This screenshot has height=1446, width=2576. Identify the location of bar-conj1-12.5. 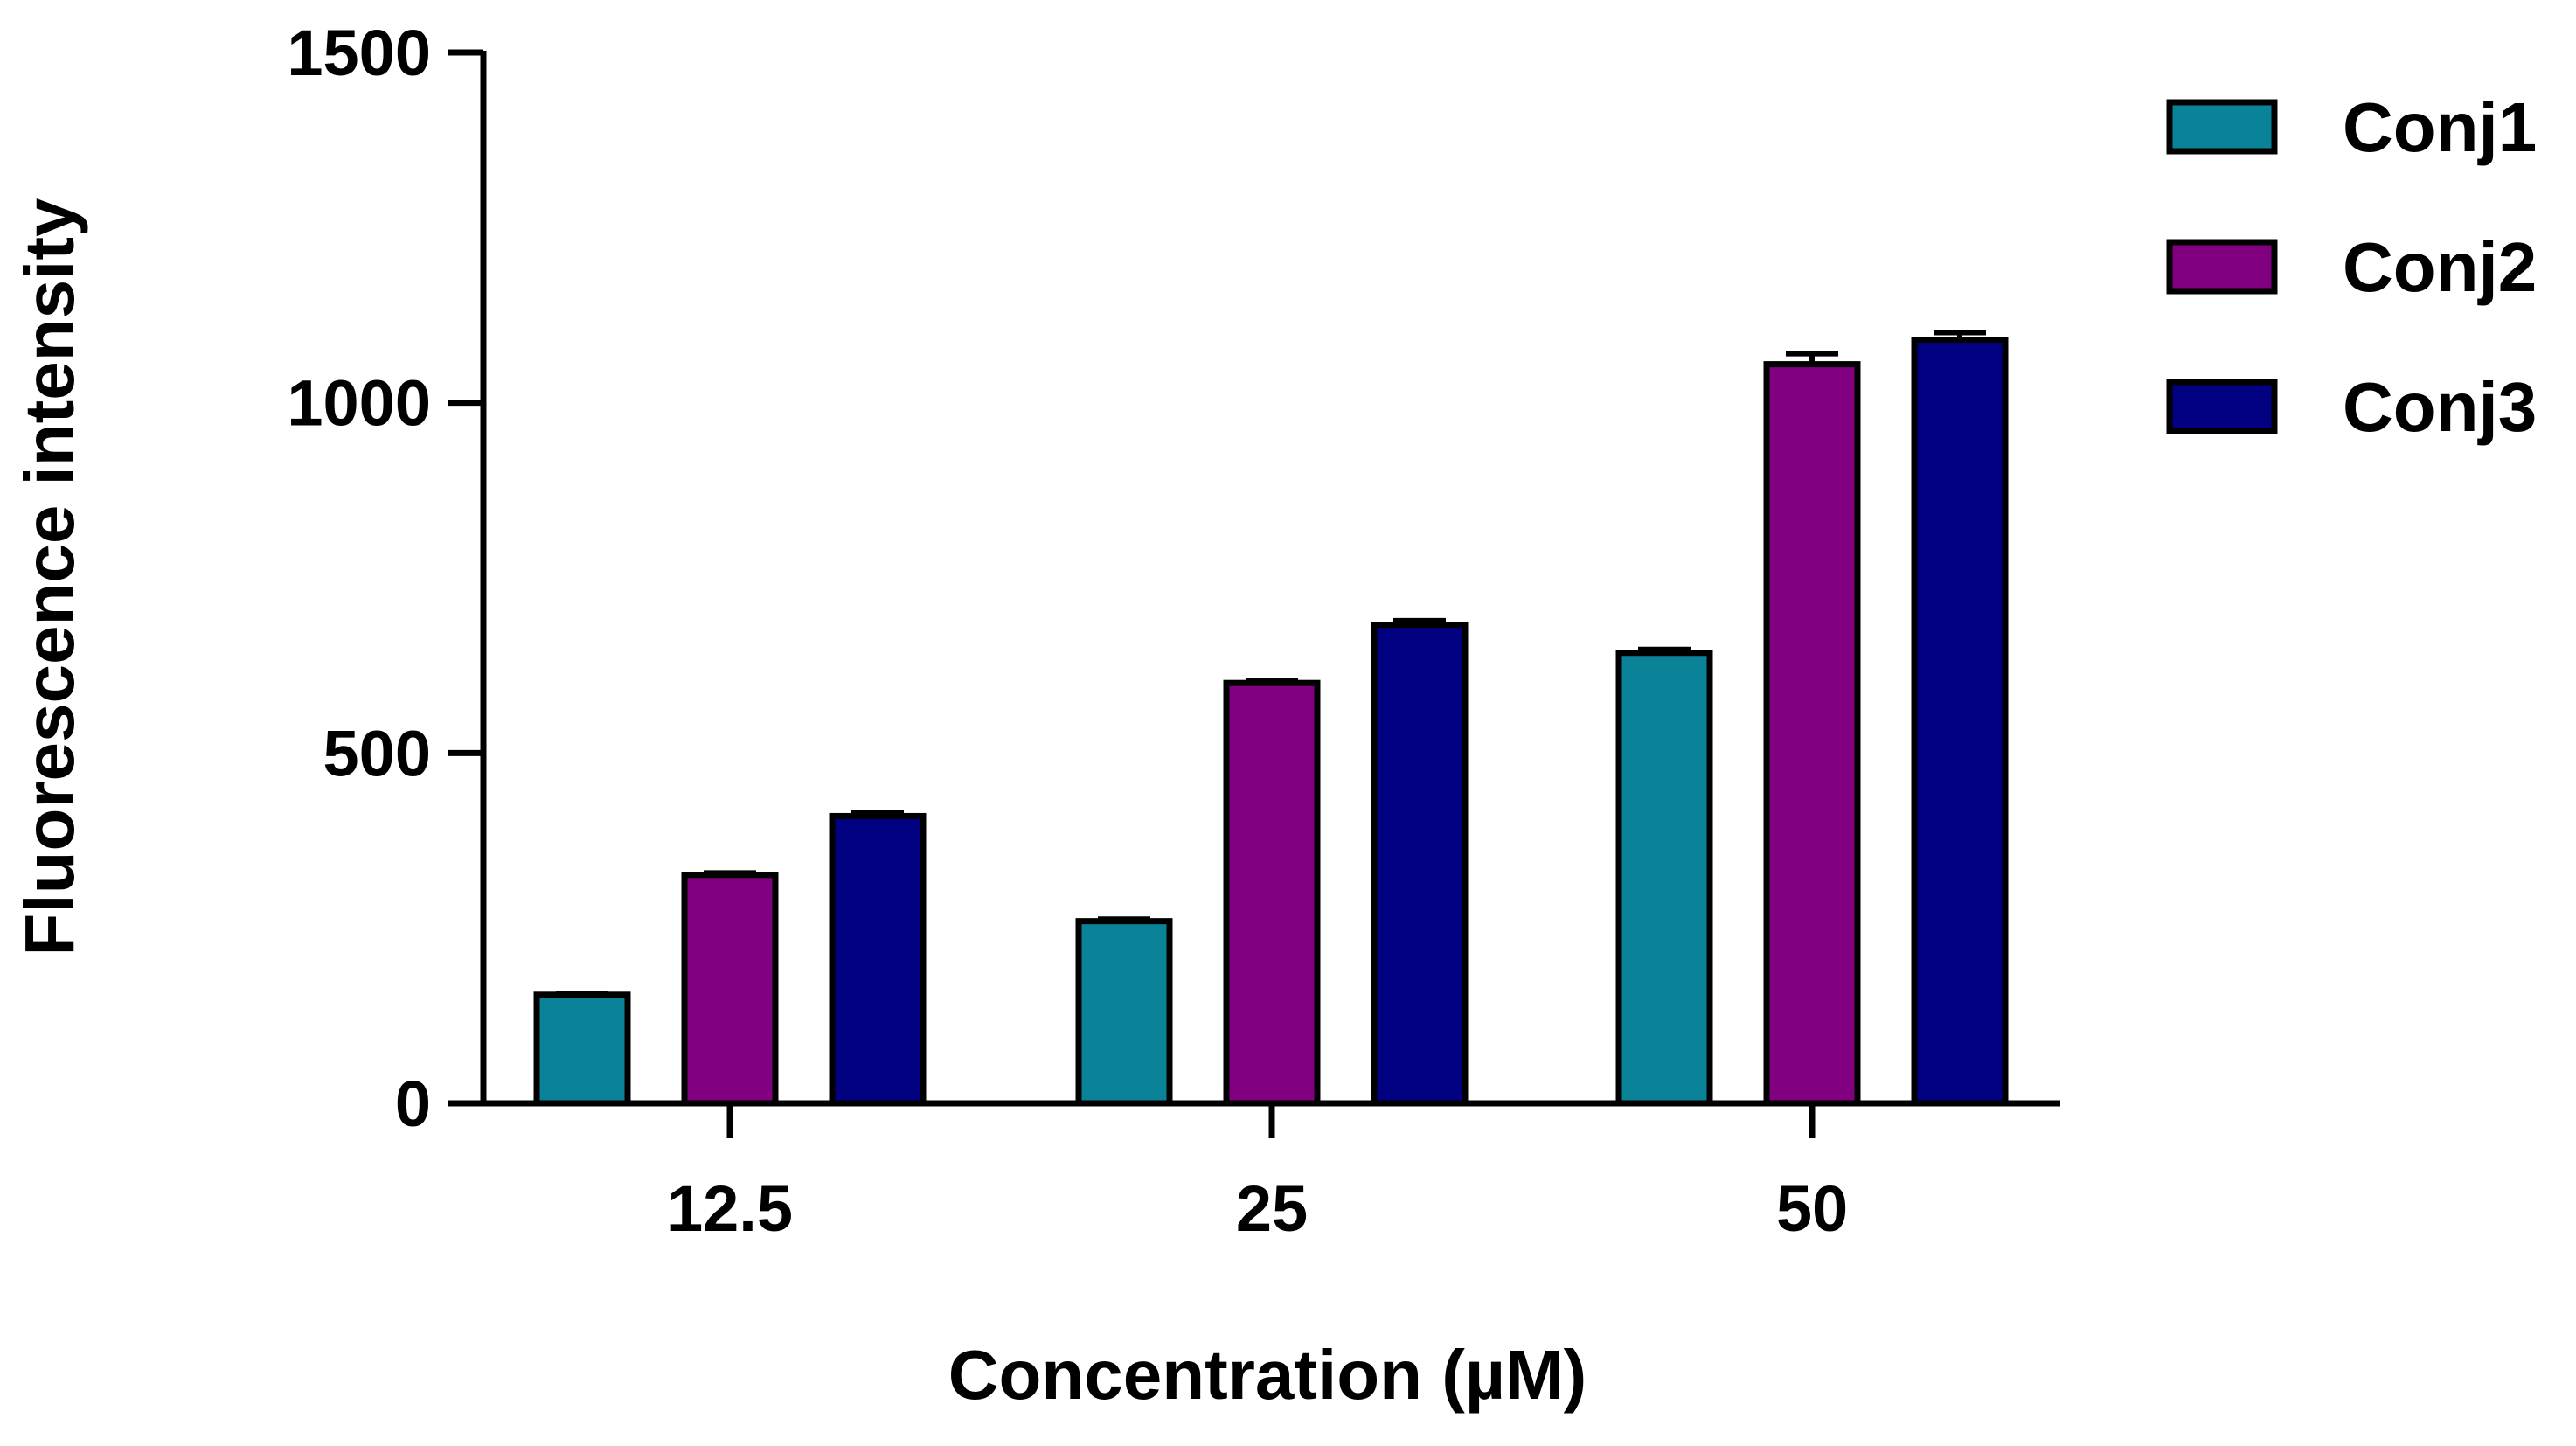
(582, 1049).